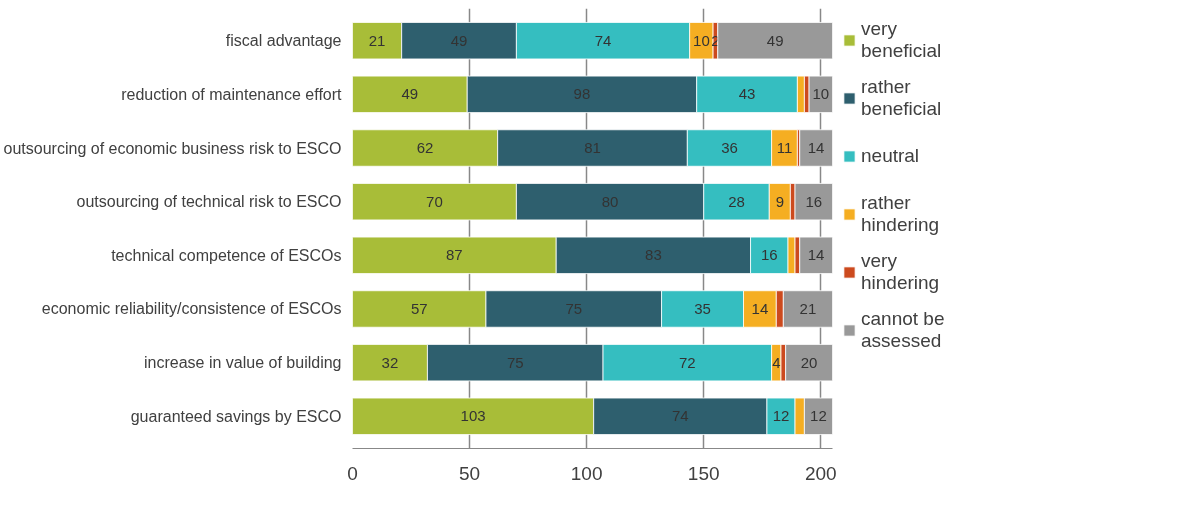 The width and height of the screenshot is (1182, 527). Describe the element at coordinates (434, 201) in the screenshot. I see `data-label: 70` at that location.